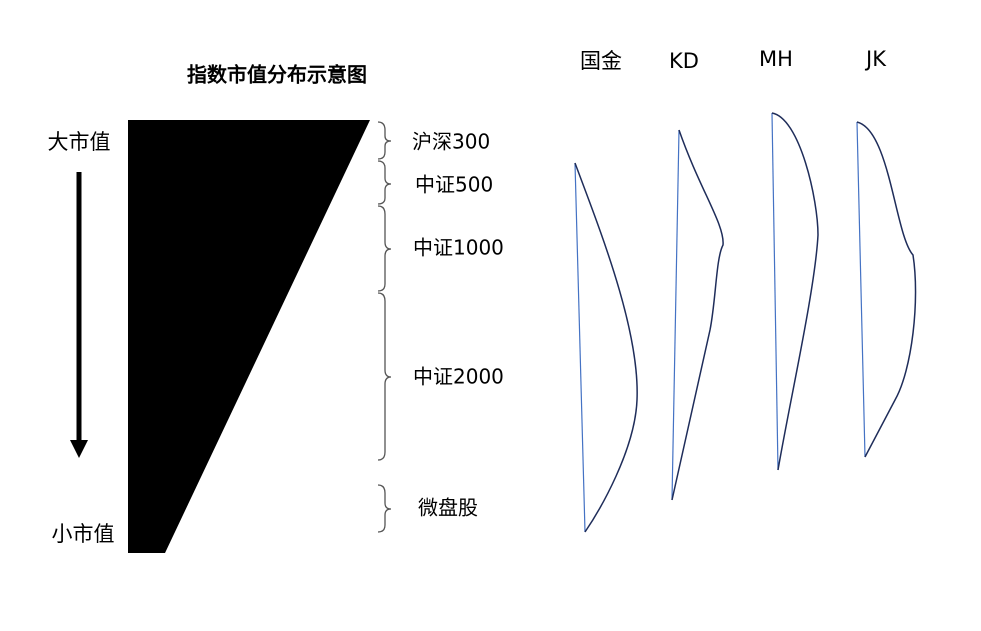 Image resolution: width=981 pixels, height=631 pixels. I want to click on firm-label: JK, so click(875, 59).